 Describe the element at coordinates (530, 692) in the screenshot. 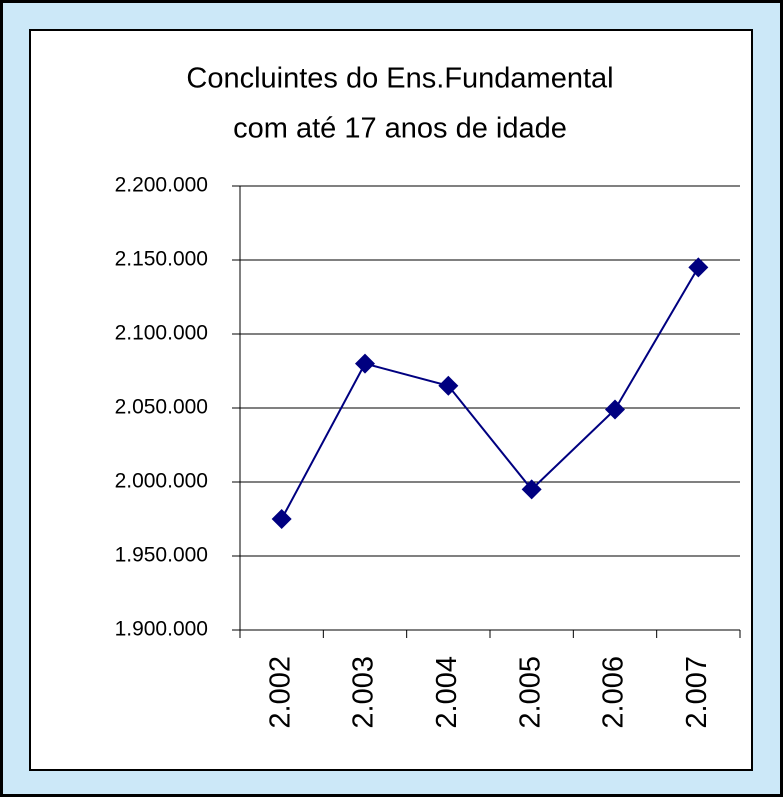

I see `x-tick-label: 2.005` at that location.